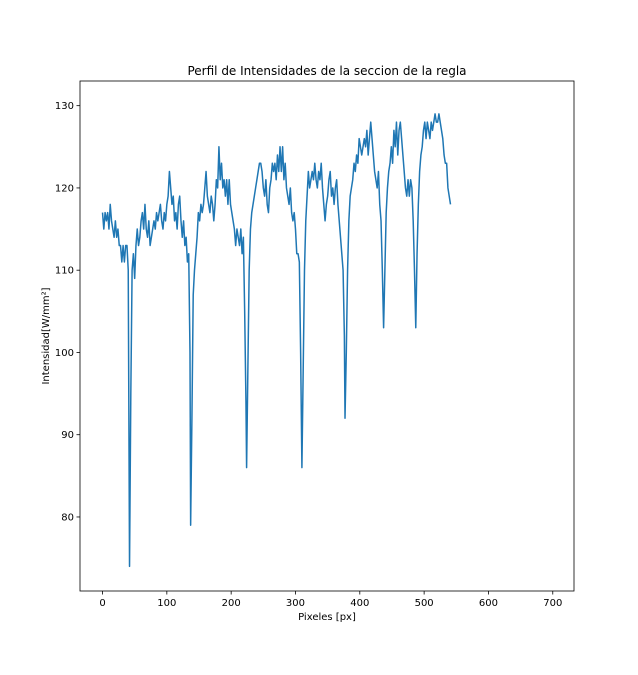 The image size is (638, 675). I want to click on x-tick-label: 400, so click(359, 603).